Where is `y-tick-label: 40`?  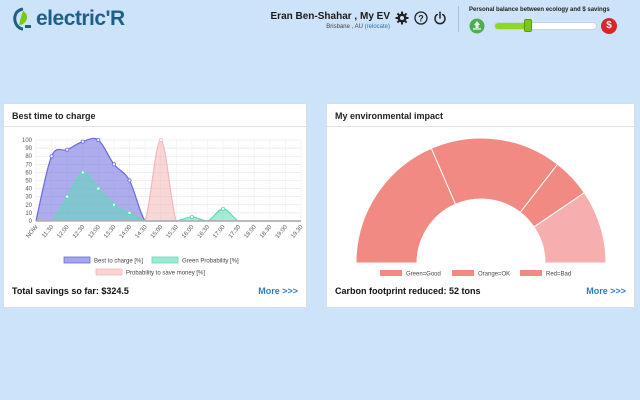 y-tick-label: 40 is located at coordinates (28, 190).